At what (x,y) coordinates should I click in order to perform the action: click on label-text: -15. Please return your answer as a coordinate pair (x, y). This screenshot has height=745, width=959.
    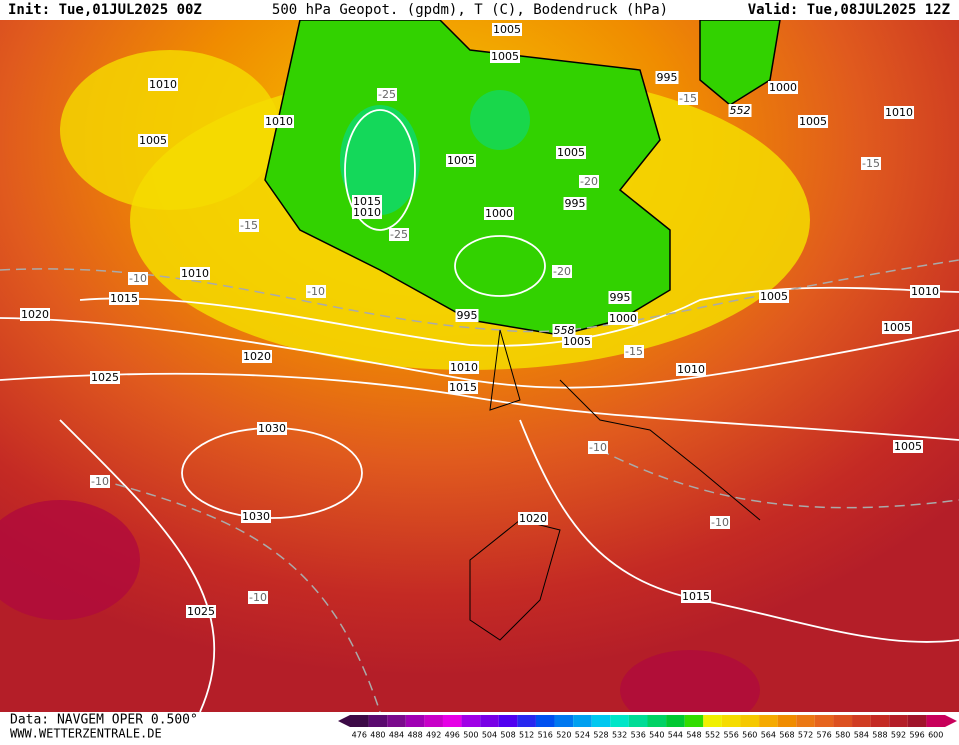
    Looking at the image, I should click on (249, 225).